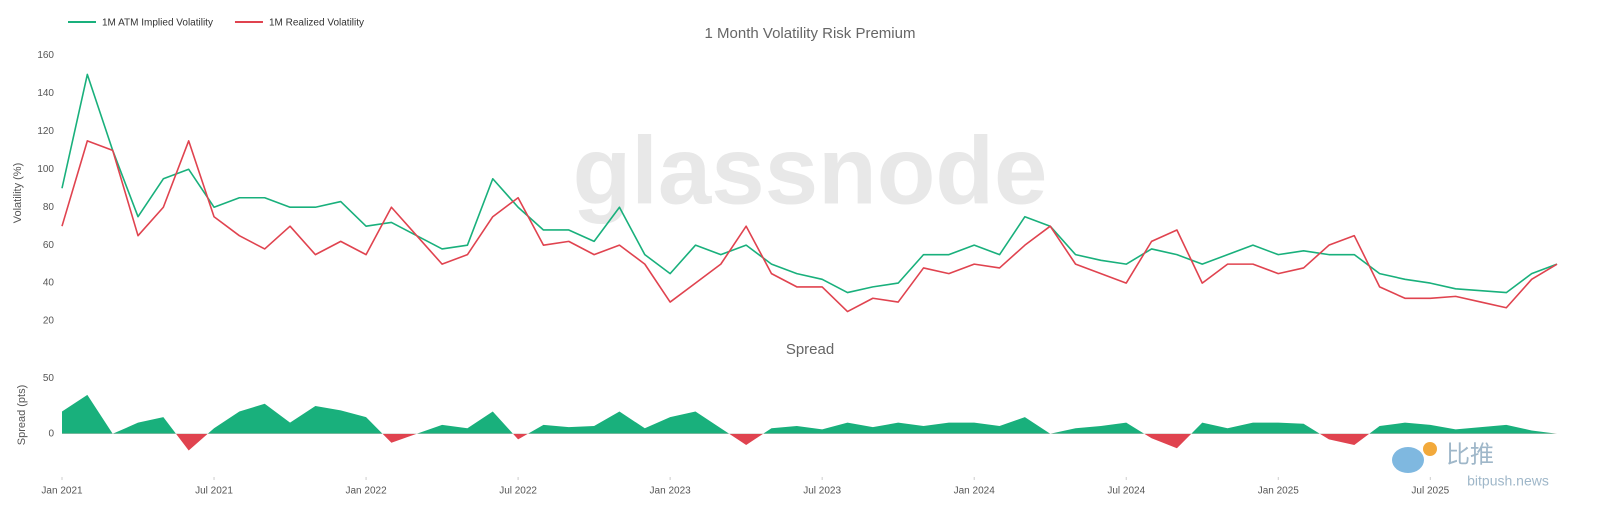  Describe the element at coordinates (975, 491) in the screenshot. I see `x-tick-label: Jan 2024` at that location.